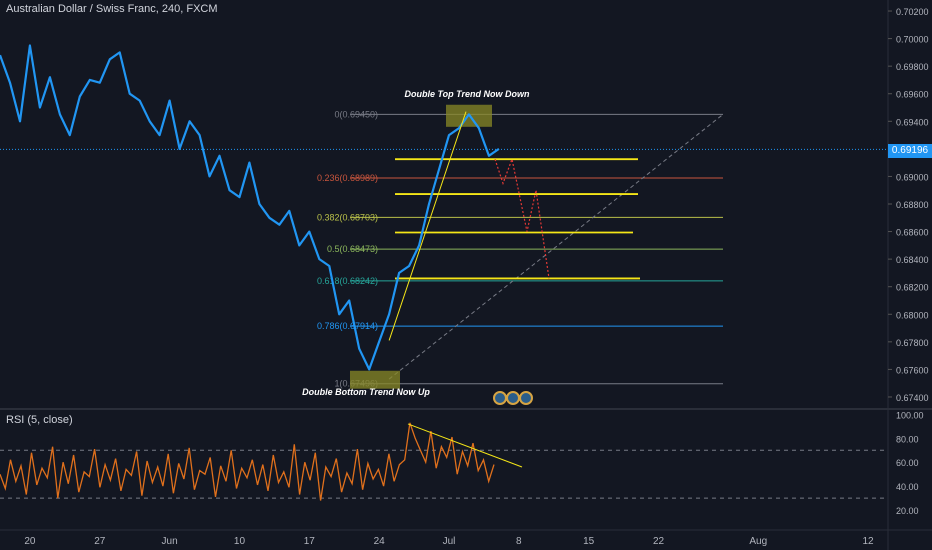 Image resolution: width=932 pixels, height=550 pixels. What do you see at coordinates (907, 511) in the screenshot?
I see `rsi-tick-label: 20.00` at bounding box center [907, 511].